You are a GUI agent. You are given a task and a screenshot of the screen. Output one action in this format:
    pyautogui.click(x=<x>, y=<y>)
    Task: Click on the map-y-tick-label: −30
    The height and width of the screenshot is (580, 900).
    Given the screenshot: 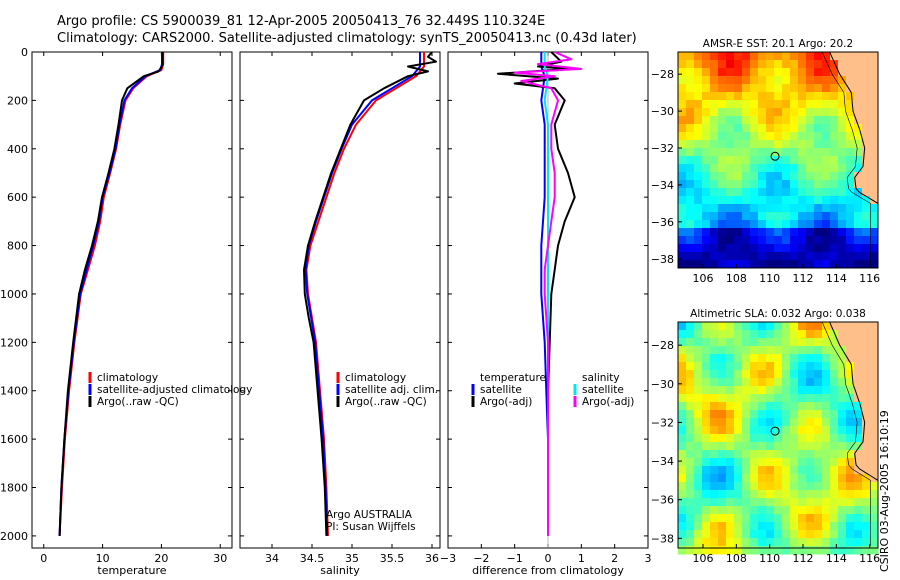 What is the action you would take?
    pyautogui.click(x=662, y=111)
    